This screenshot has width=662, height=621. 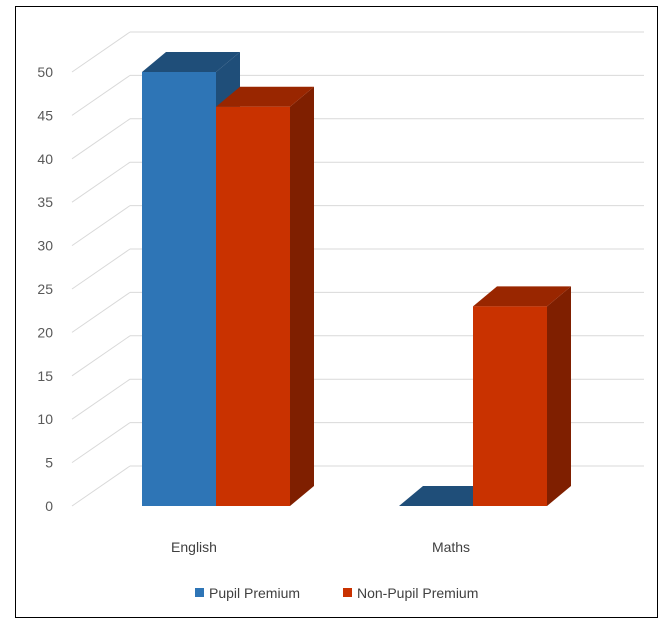 What do you see at coordinates (45, 202) in the screenshot?
I see `y-tick-label: 35` at bounding box center [45, 202].